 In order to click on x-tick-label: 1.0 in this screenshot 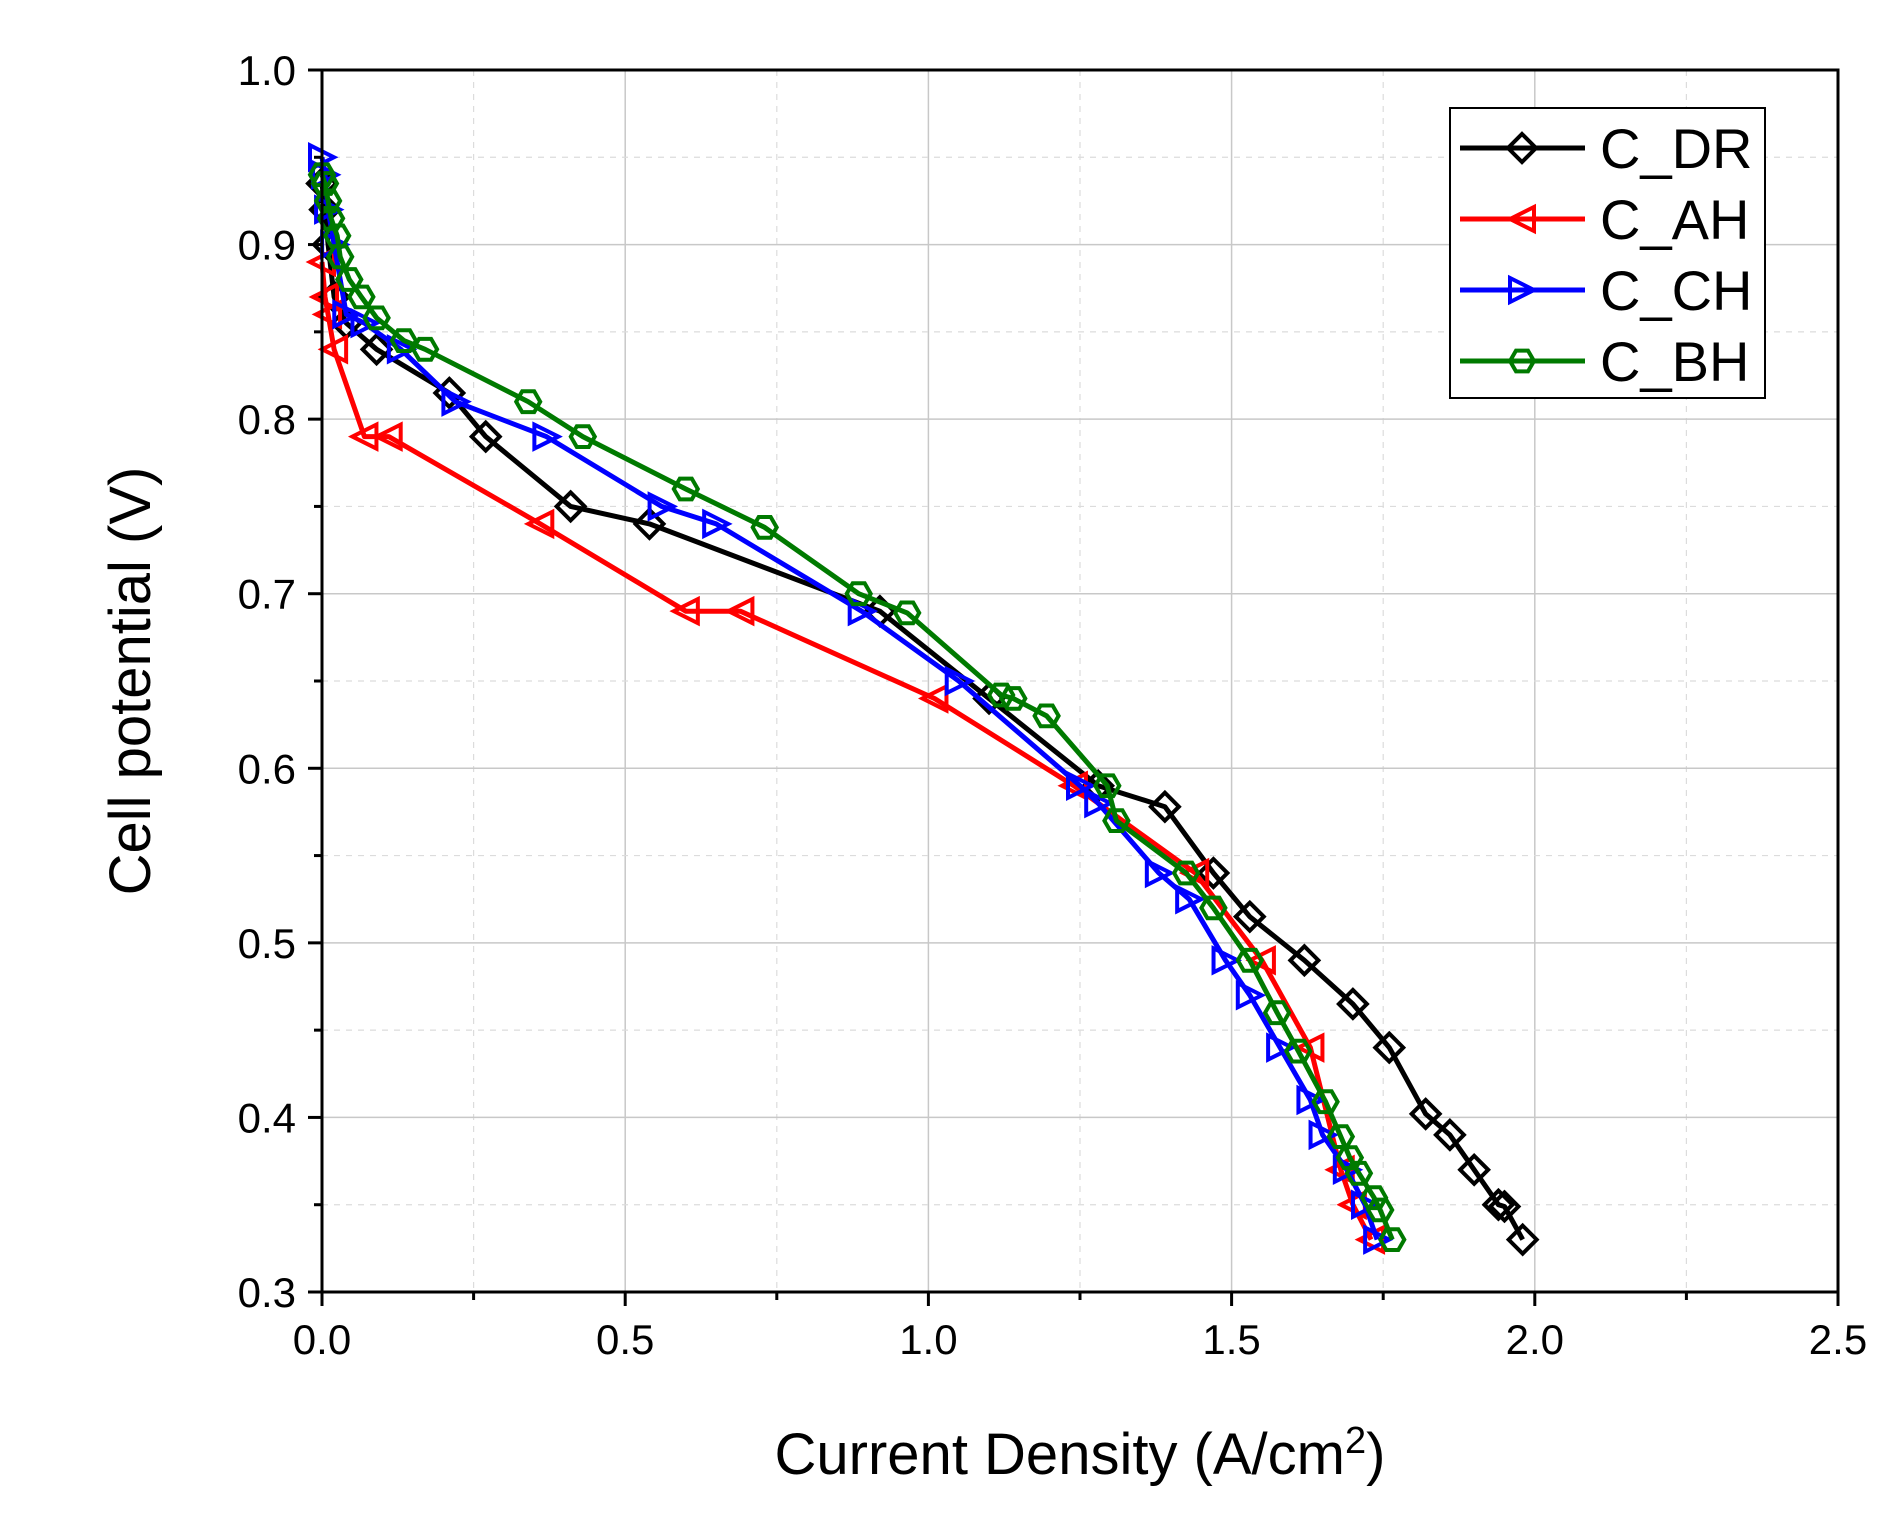, I will do `click(928, 1339)`.